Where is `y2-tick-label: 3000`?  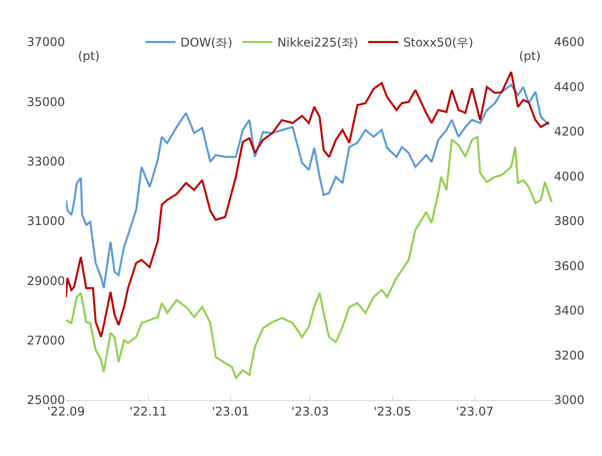 y2-tick-label: 3000 is located at coordinates (569, 400).